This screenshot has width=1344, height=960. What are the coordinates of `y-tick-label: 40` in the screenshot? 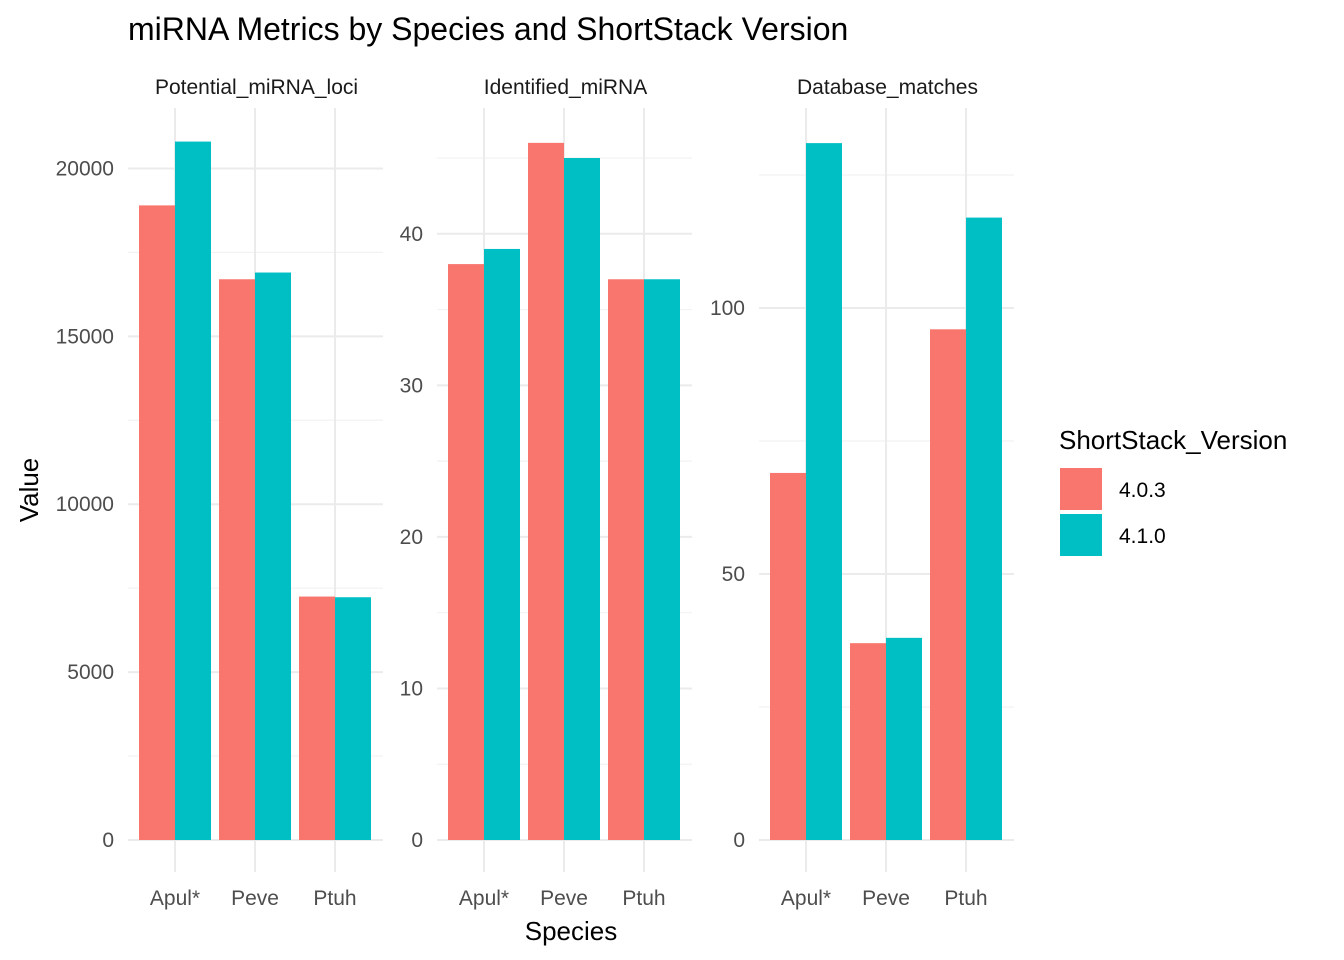 It's located at (411, 234).